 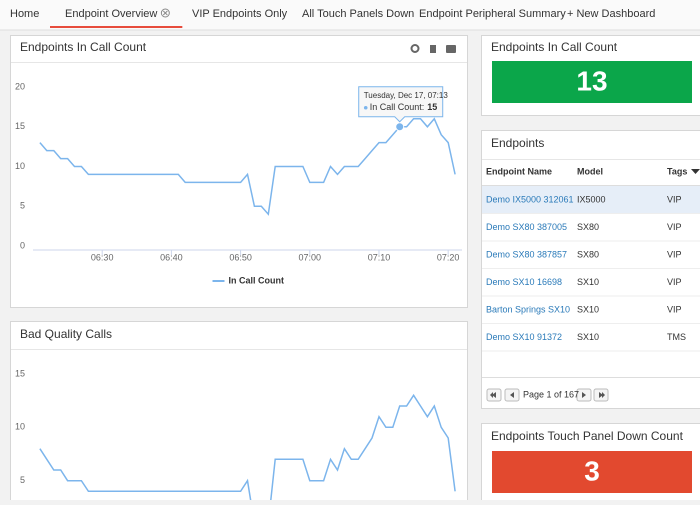 What do you see at coordinates (240, 257) in the screenshot?
I see `x-tick-label: 06:50` at bounding box center [240, 257].